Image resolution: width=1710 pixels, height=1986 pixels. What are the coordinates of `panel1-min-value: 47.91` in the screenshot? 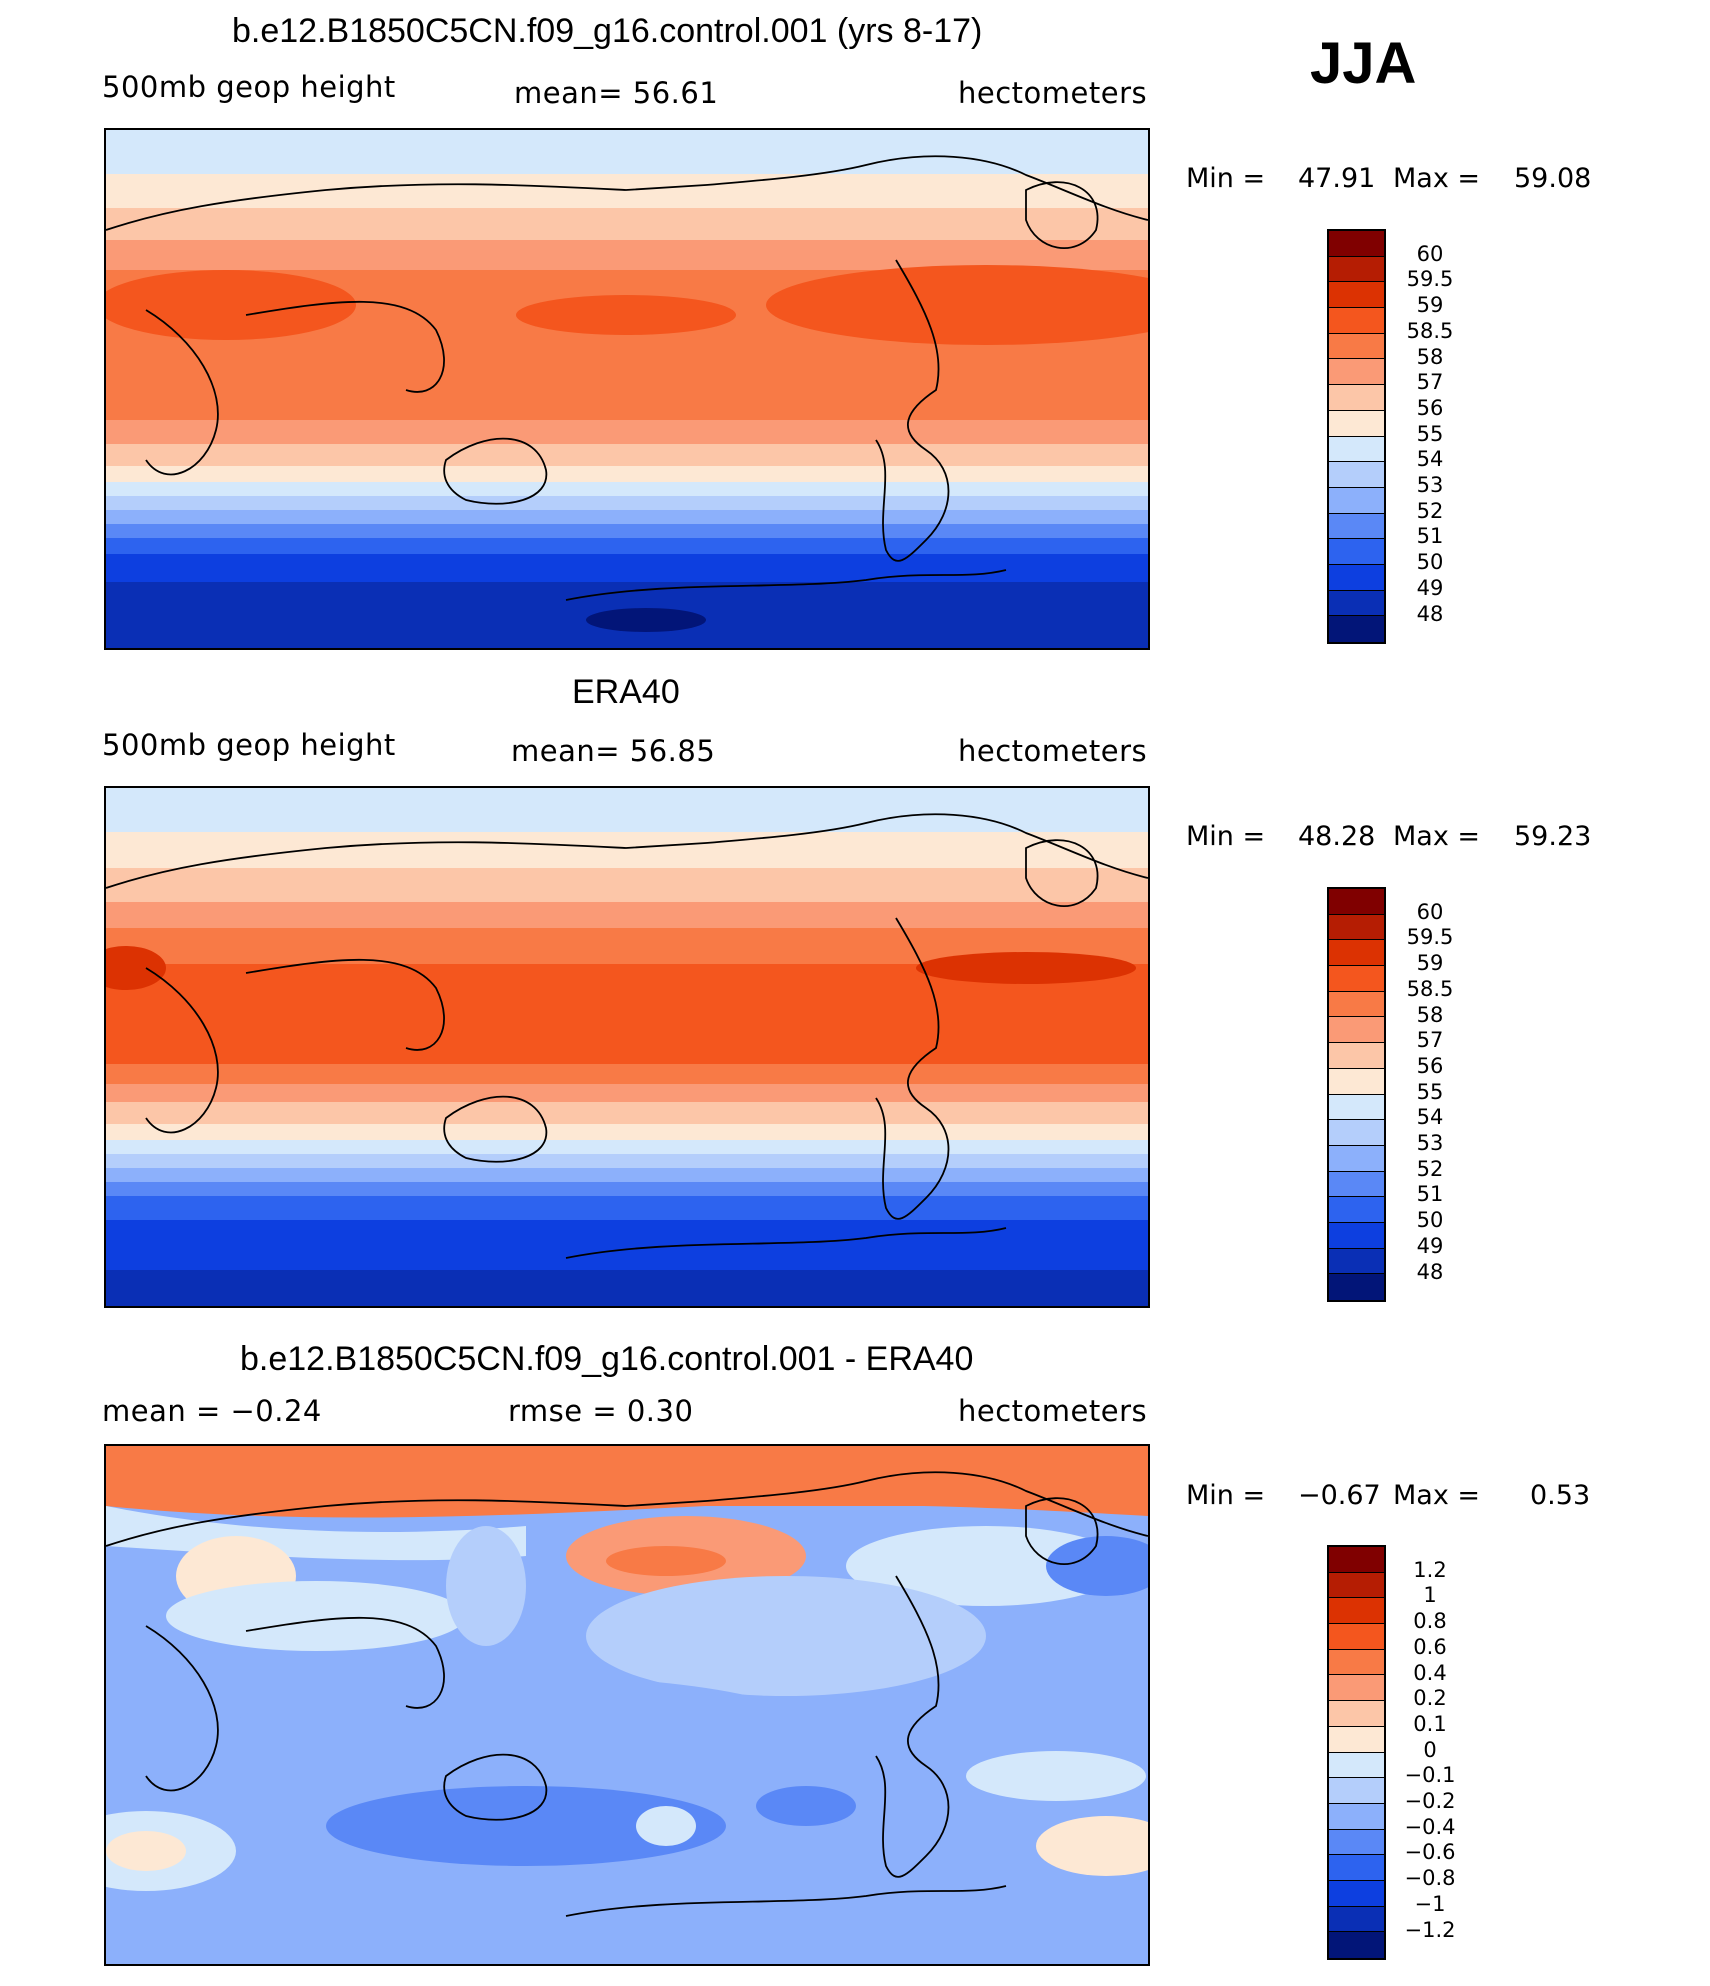 It's located at (1337, 178).